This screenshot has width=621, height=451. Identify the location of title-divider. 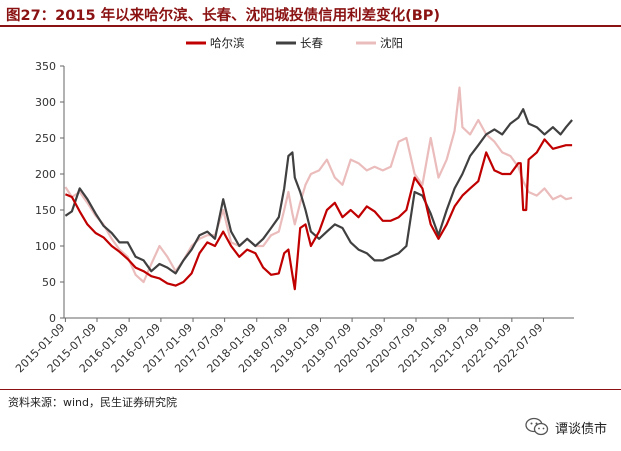
(310, 26).